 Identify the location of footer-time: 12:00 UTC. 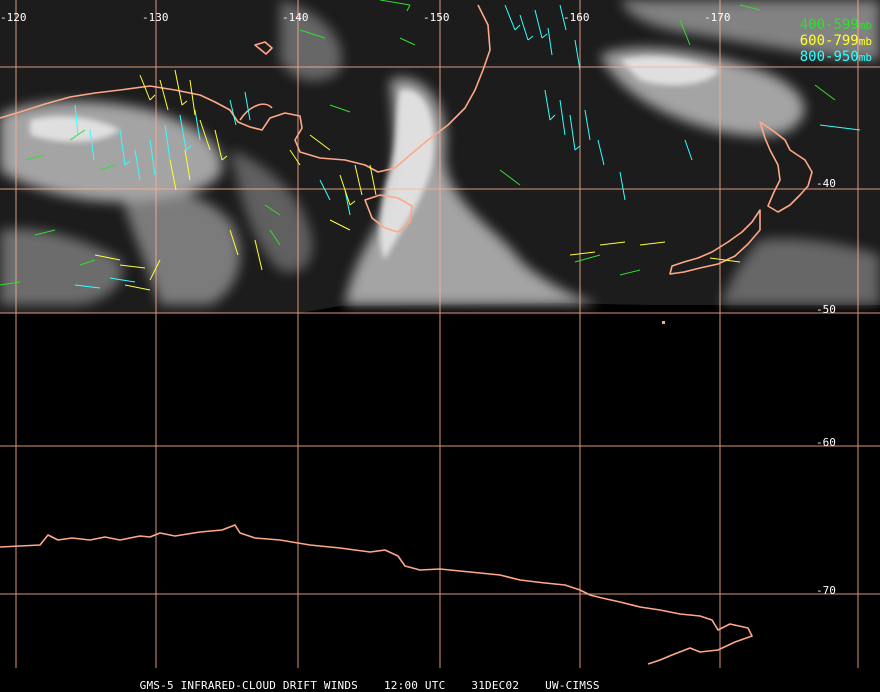
(414, 685).